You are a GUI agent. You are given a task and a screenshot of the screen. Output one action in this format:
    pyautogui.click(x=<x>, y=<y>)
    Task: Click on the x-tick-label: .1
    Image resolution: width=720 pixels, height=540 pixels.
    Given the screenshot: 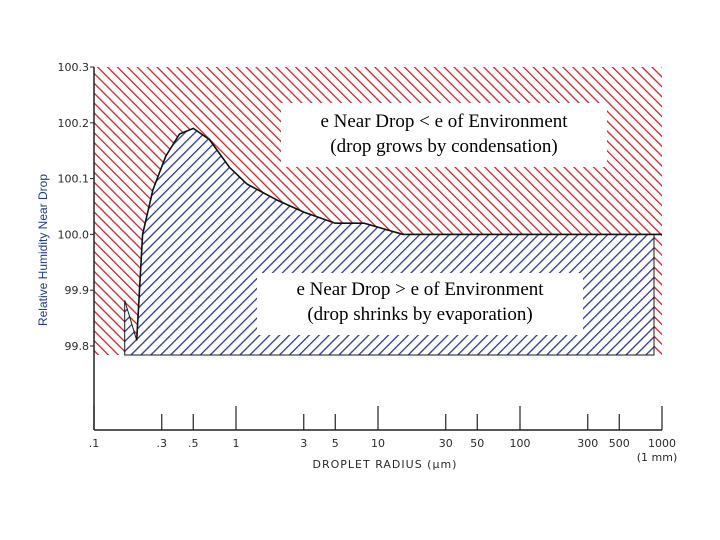 What is the action you would take?
    pyautogui.click(x=94, y=443)
    